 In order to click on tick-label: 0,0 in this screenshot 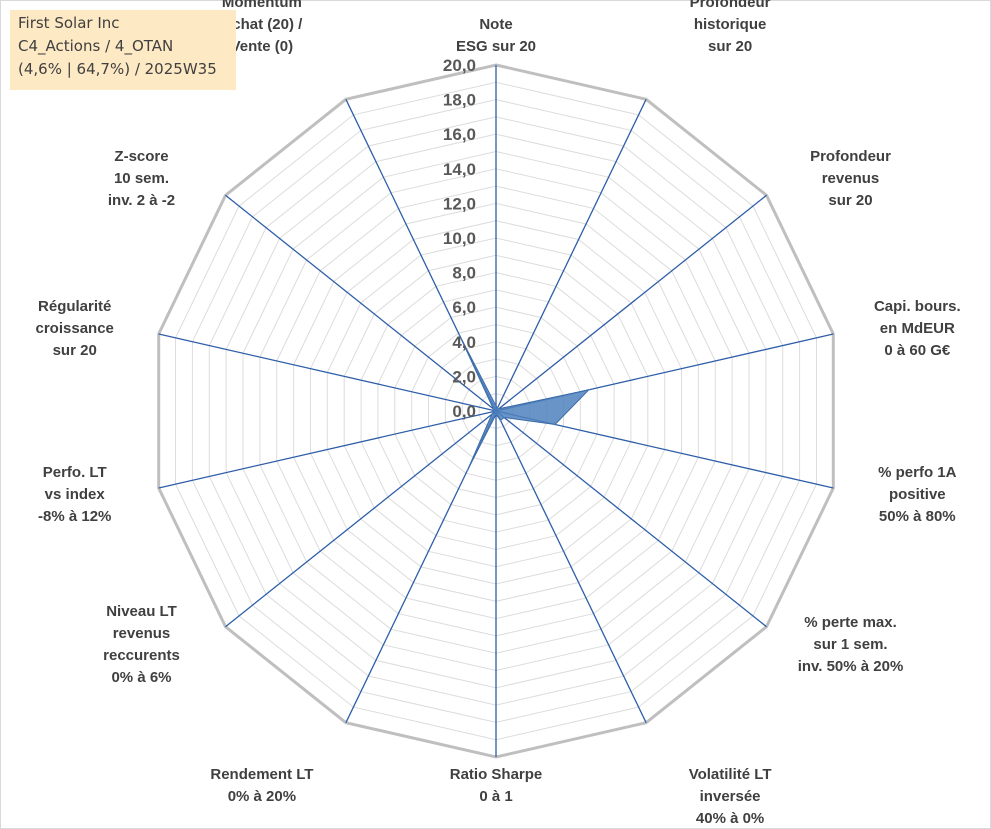, I will do `click(464, 411)`.